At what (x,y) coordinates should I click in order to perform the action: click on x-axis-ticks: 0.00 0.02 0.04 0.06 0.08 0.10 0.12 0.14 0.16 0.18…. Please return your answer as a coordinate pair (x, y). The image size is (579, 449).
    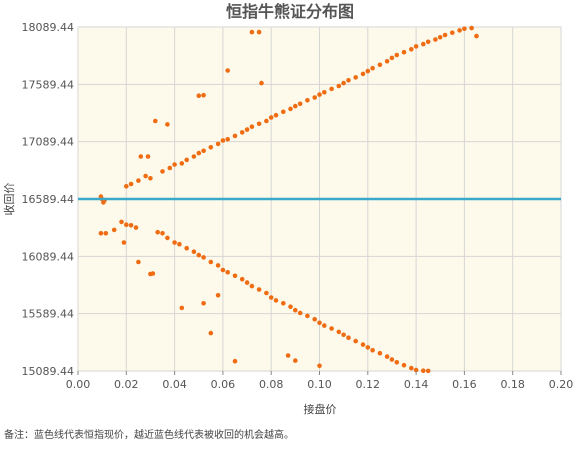
    Looking at the image, I should click on (319, 381).